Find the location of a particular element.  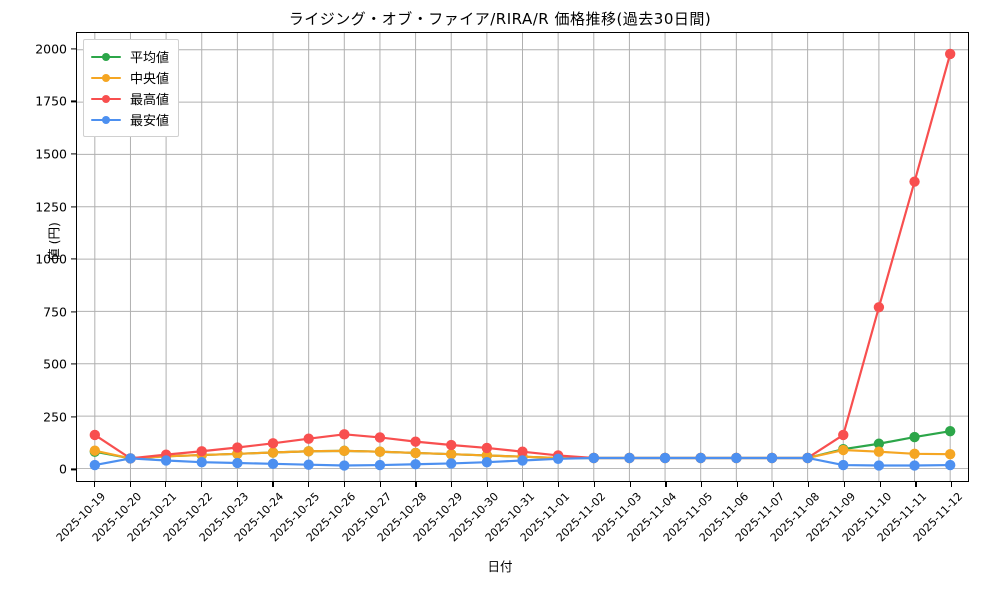

legend-label: 最高値 is located at coordinates (150, 100).